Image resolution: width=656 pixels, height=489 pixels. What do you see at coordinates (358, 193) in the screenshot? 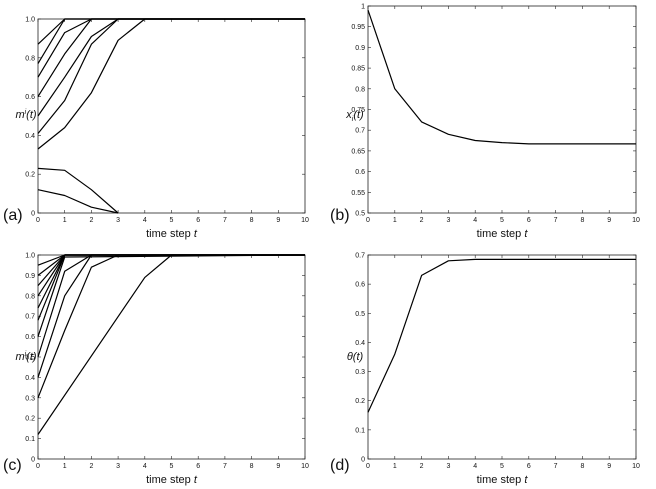
I see `y-tick-label: 0.55` at bounding box center [358, 193].